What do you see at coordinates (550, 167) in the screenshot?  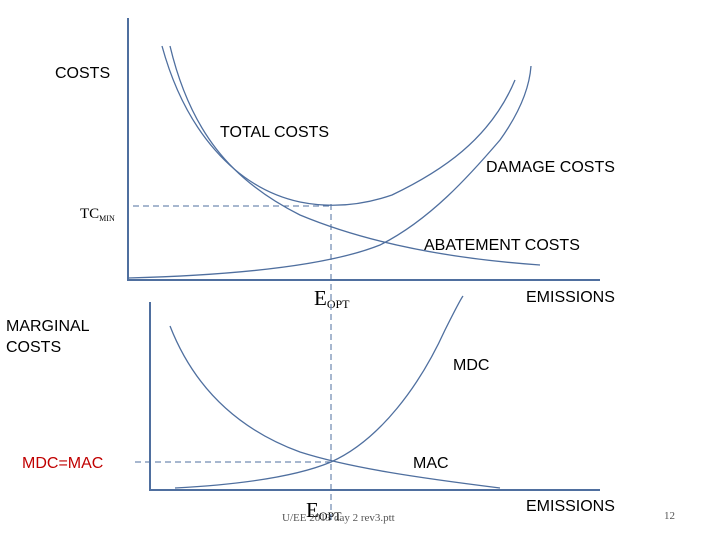 I see `damage-costs-label: DAMAGE COSTS` at bounding box center [550, 167].